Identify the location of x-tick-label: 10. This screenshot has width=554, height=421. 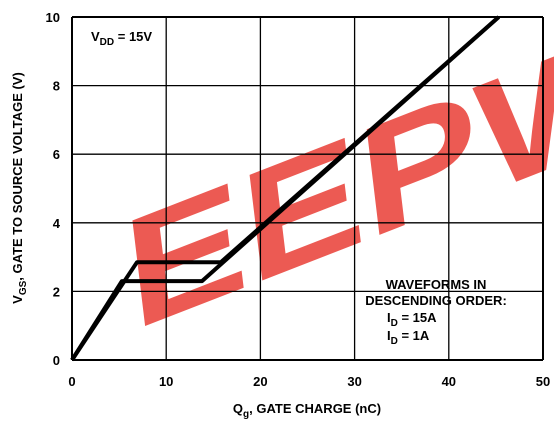
(166, 381).